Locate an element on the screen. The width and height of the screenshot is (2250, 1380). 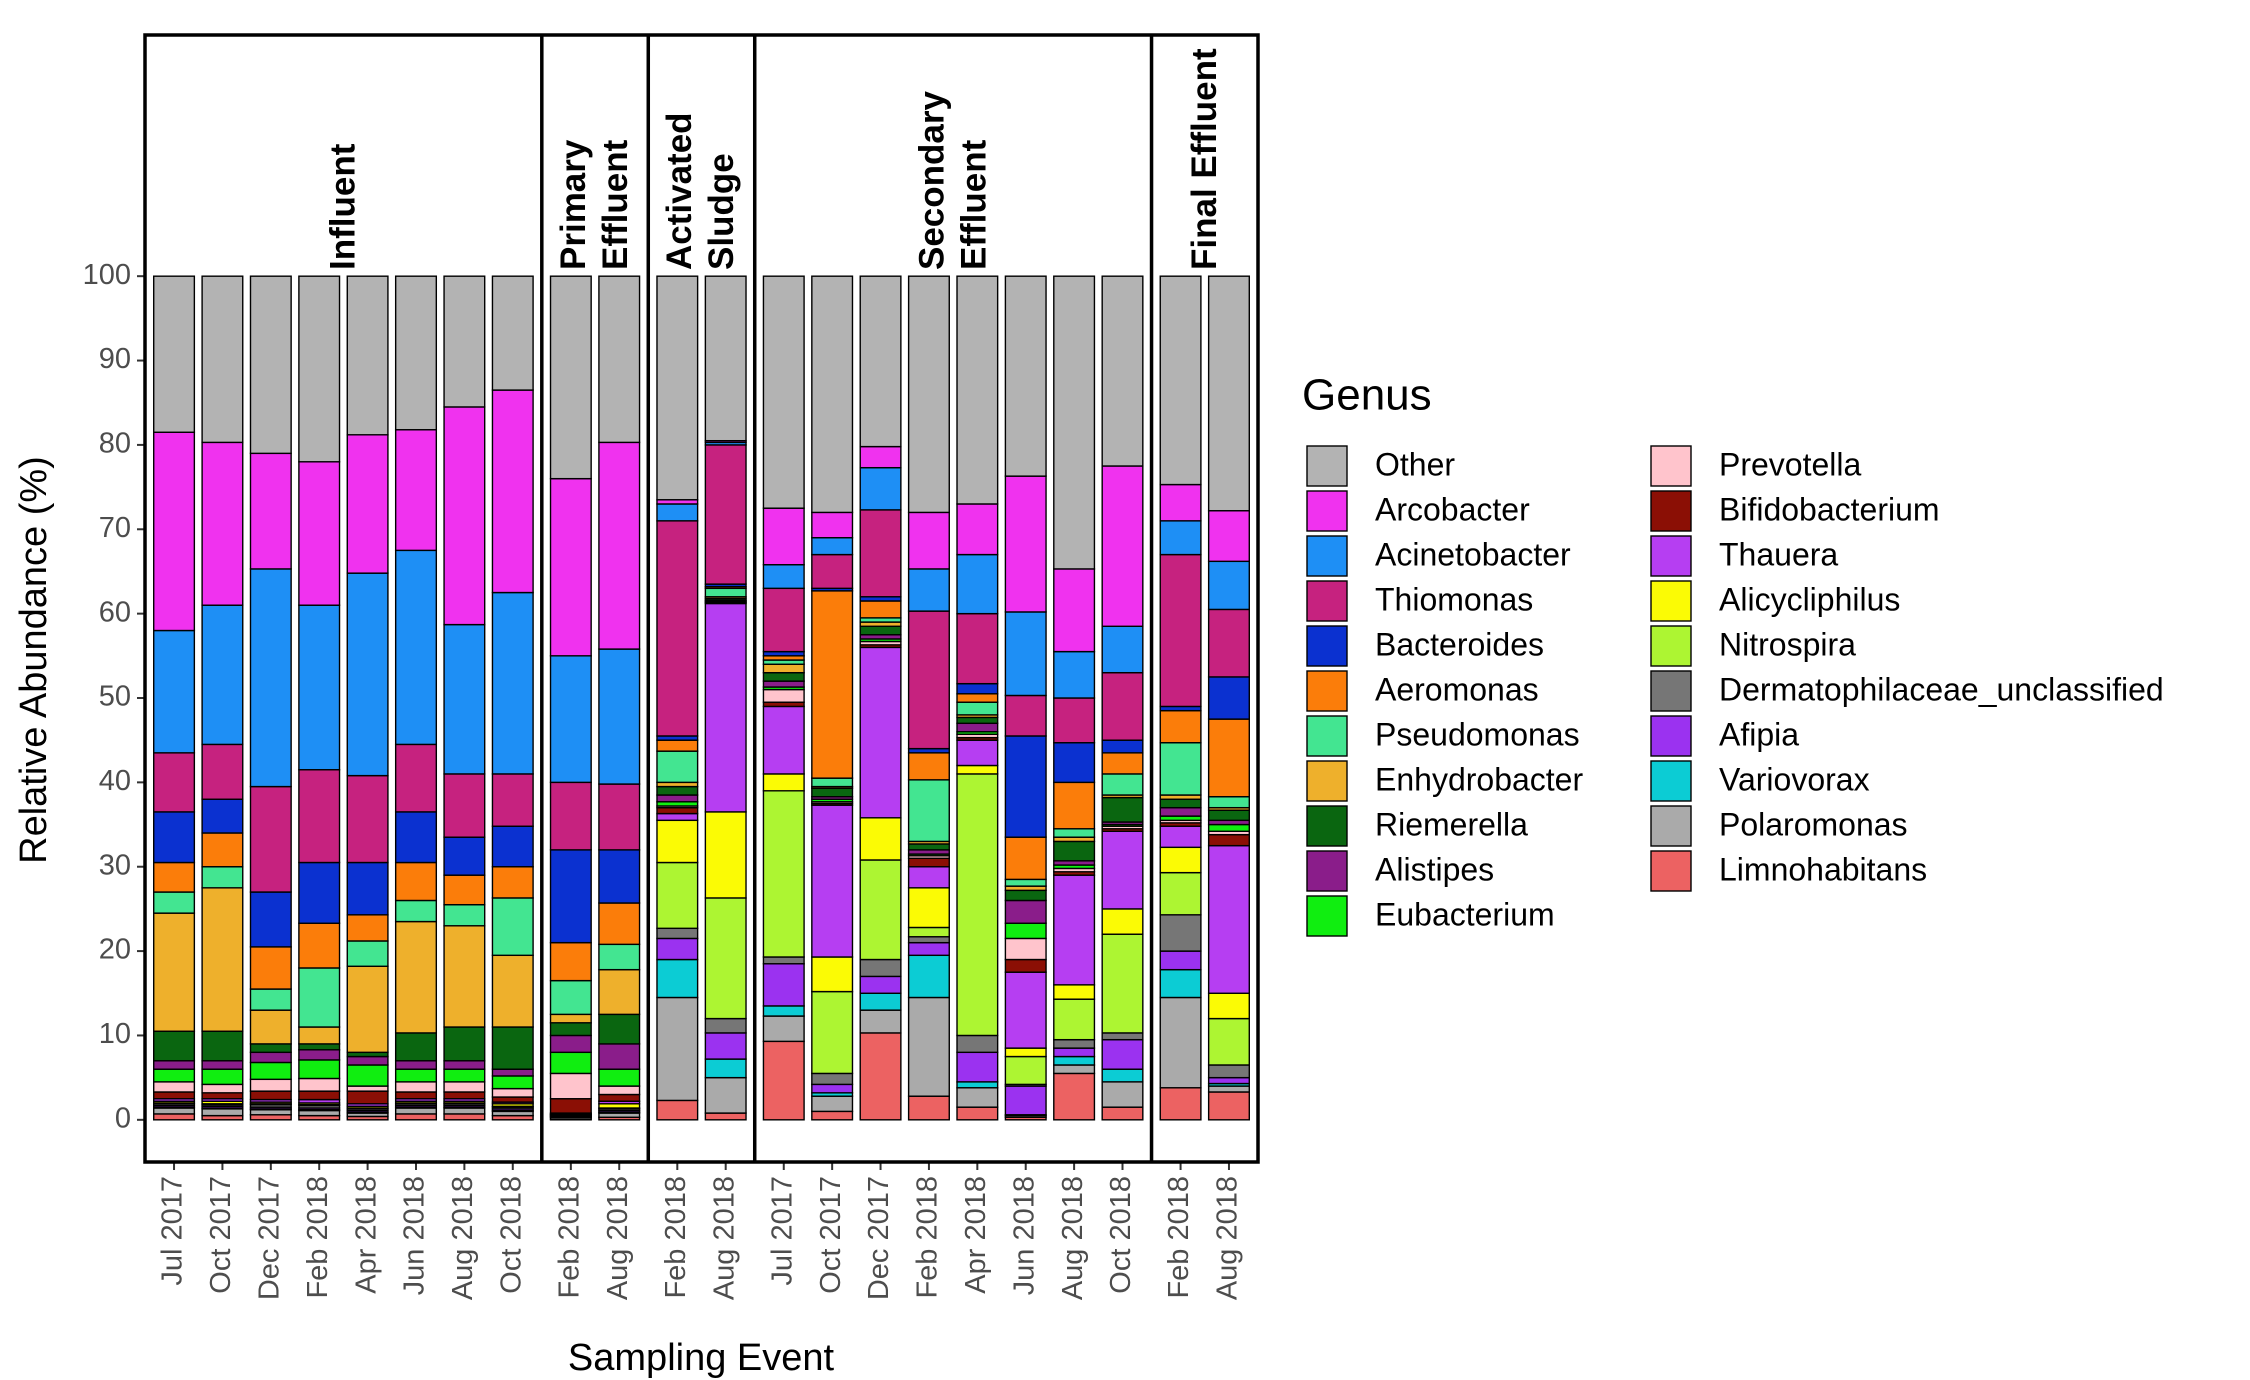
x-tick-label: Feb 2018 is located at coordinates (1179, 1237).